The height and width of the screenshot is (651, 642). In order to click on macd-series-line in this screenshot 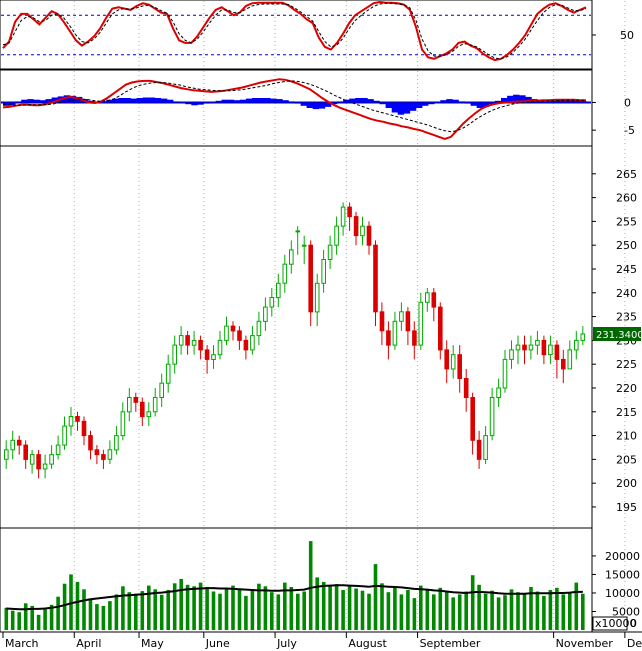, I will do `click(294, 106)`.